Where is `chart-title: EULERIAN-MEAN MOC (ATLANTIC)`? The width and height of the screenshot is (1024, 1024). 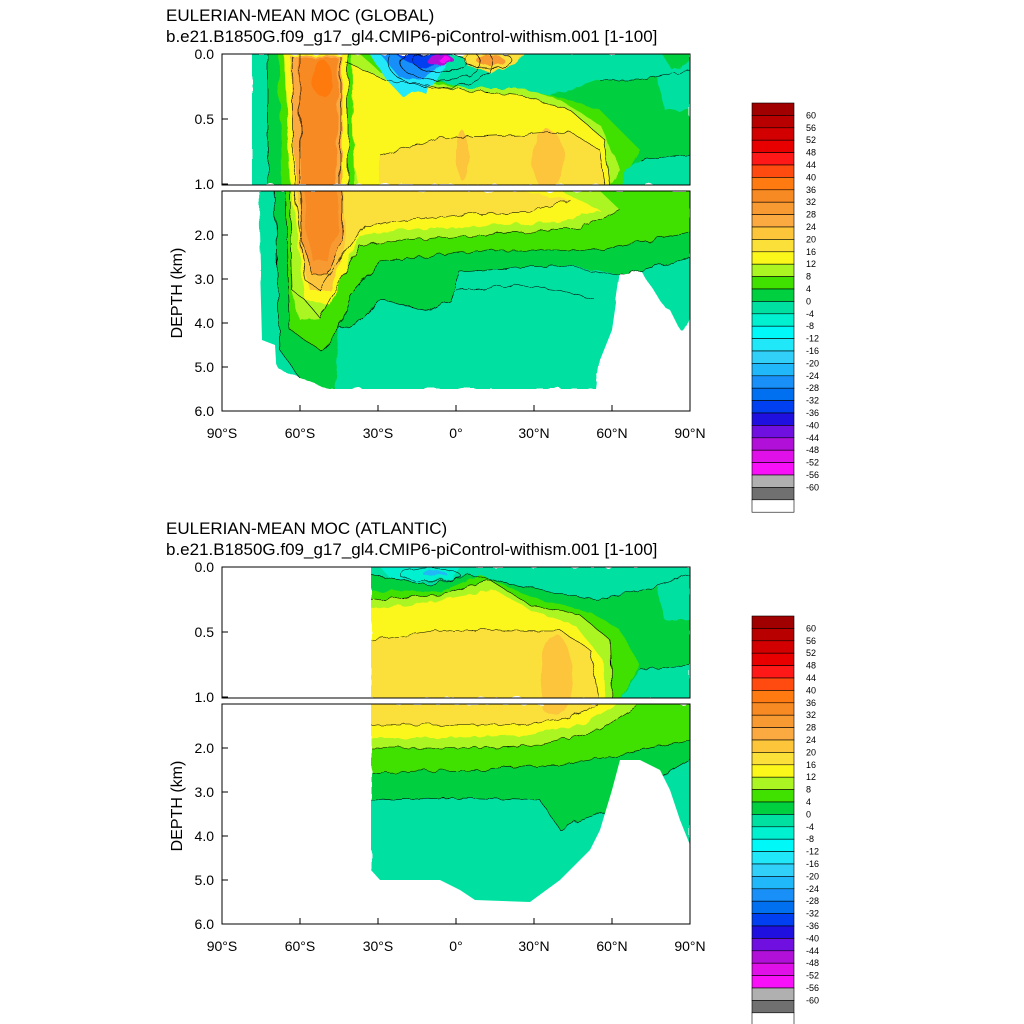 chart-title: EULERIAN-MEAN MOC (ATLANTIC) is located at coordinates (306, 528).